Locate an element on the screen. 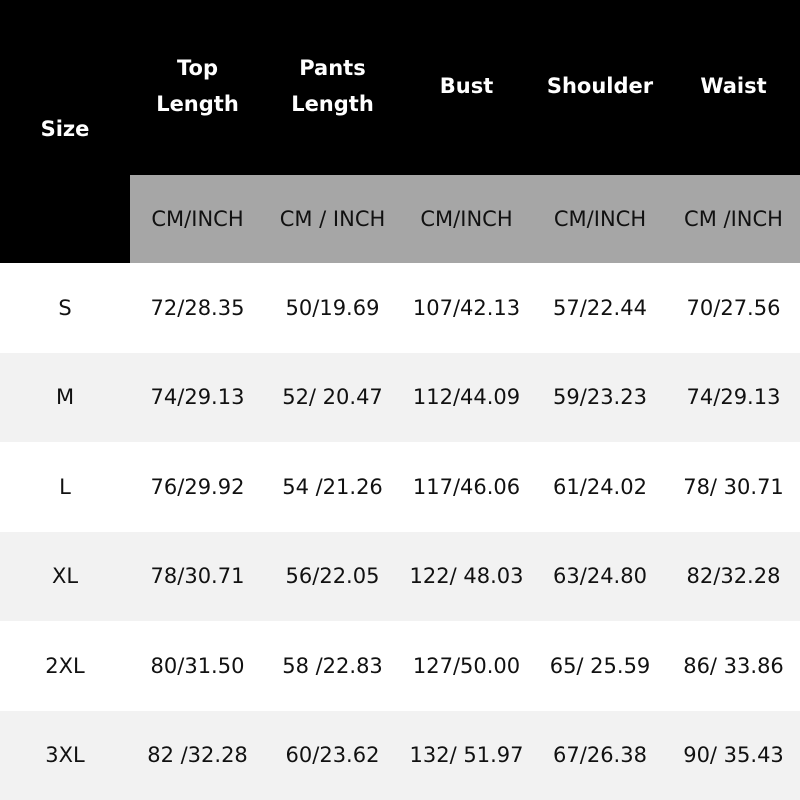 The height and width of the screenshot is (800, 800). table-cell: 117/46.06 is located at coordinates (466, 486).